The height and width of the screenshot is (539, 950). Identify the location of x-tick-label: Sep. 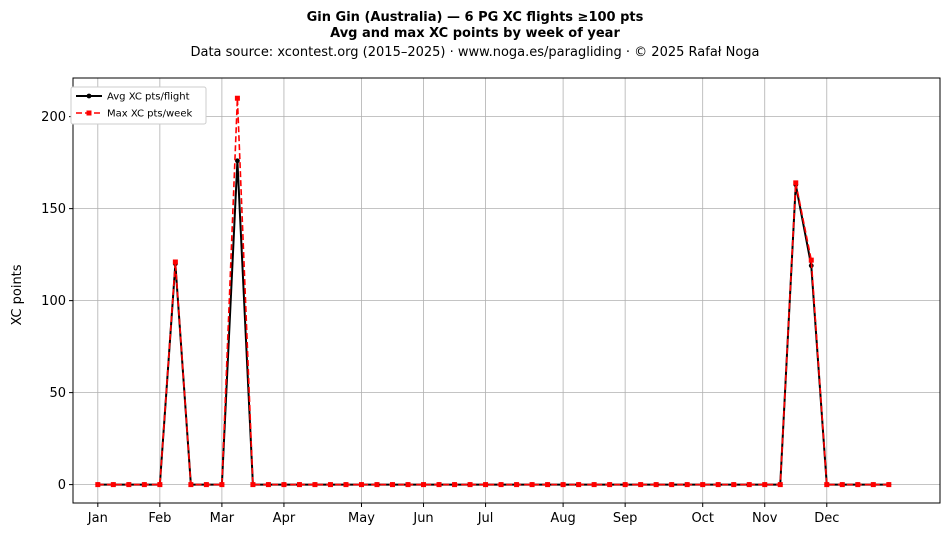
(625, 518).